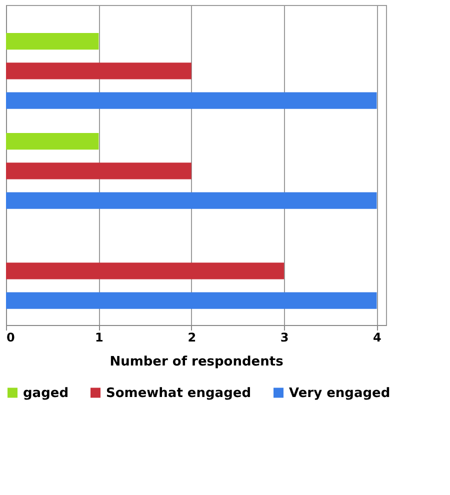 The height and width of the screenshot is (495, 450). I want to click on legend-label: Somewhat engaged, so click(179, 393).